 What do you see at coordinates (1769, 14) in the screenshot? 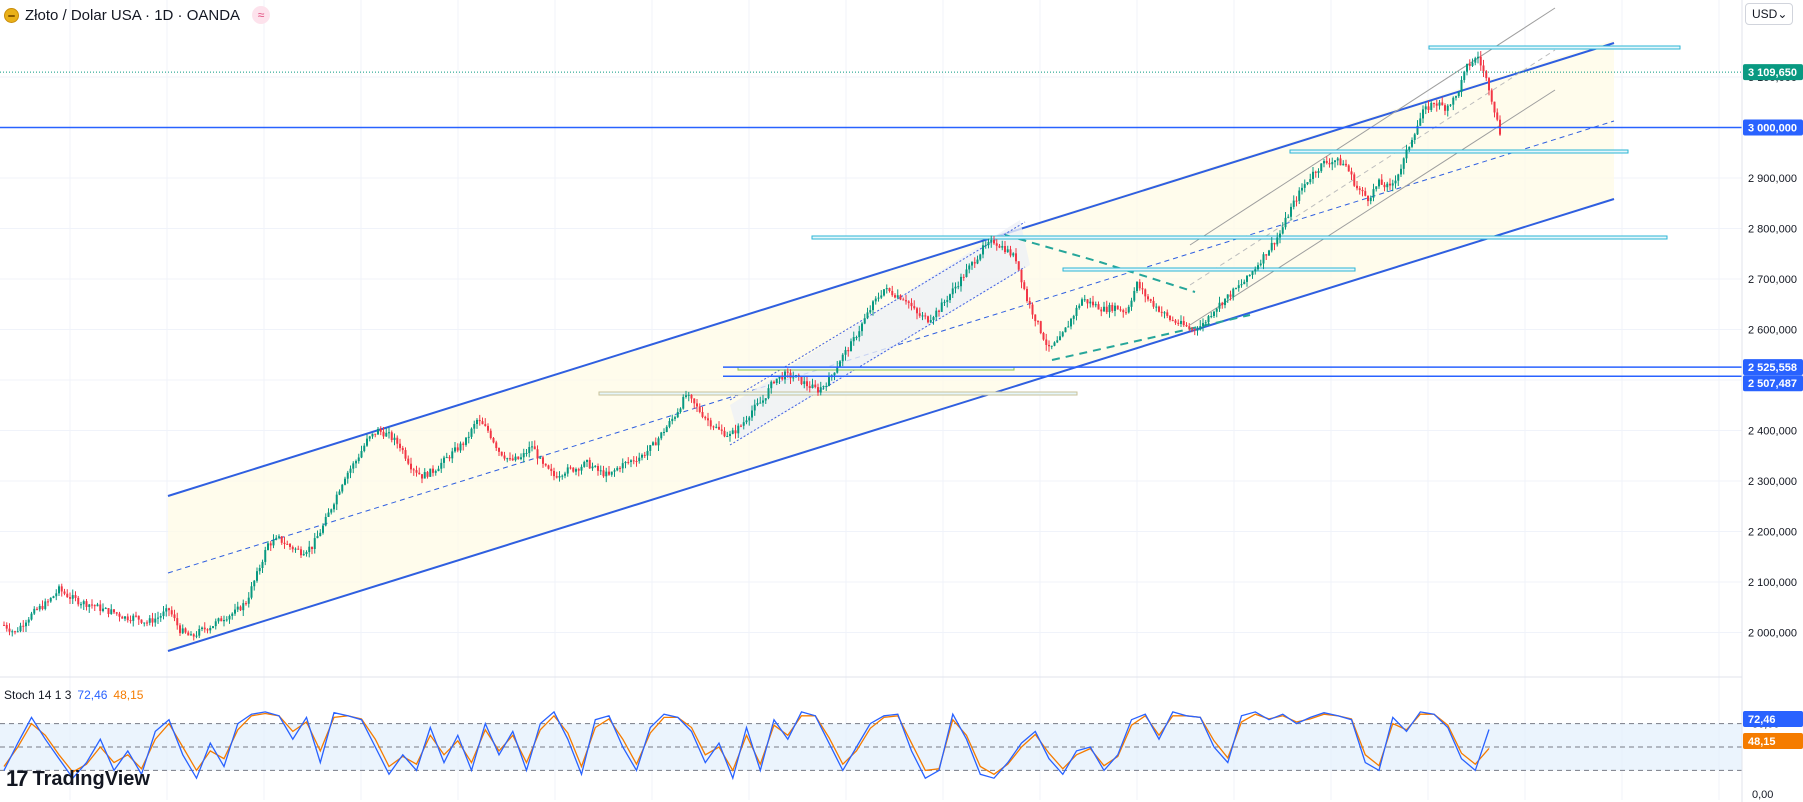
I see `currency-selector: USD ⌄` at bounding box center [1769, 14].